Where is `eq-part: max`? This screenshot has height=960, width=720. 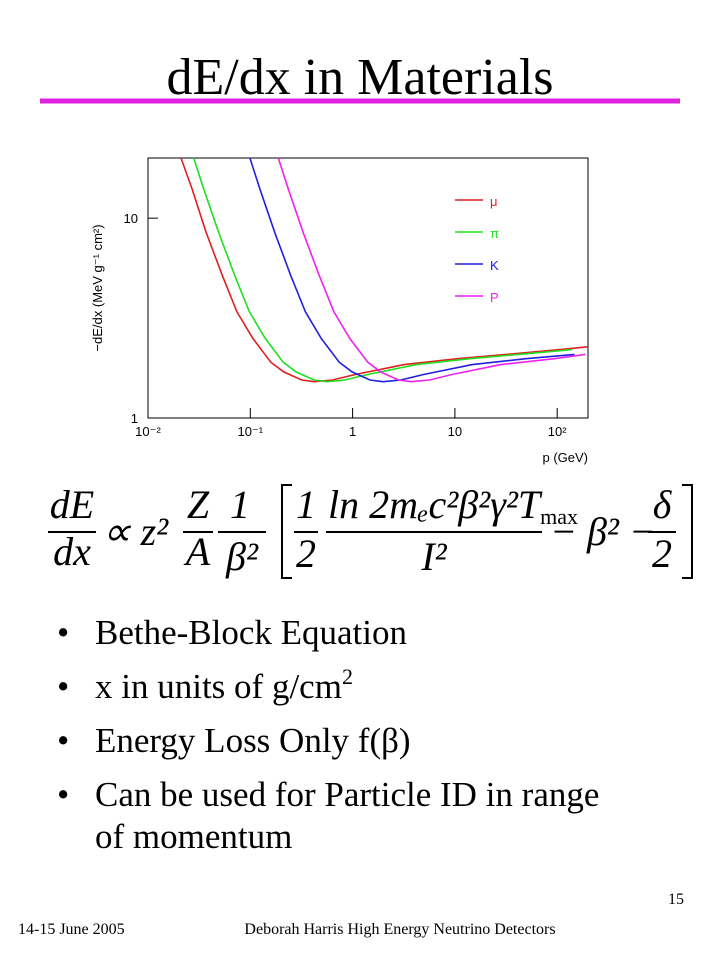
eq-part: max is located at coordinates (559, 516).